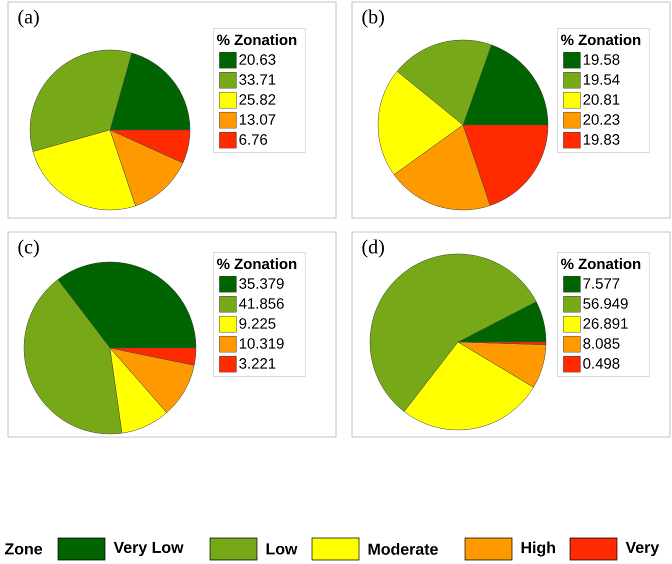  I want to click on category-label: Very Low, so click(149, 549).